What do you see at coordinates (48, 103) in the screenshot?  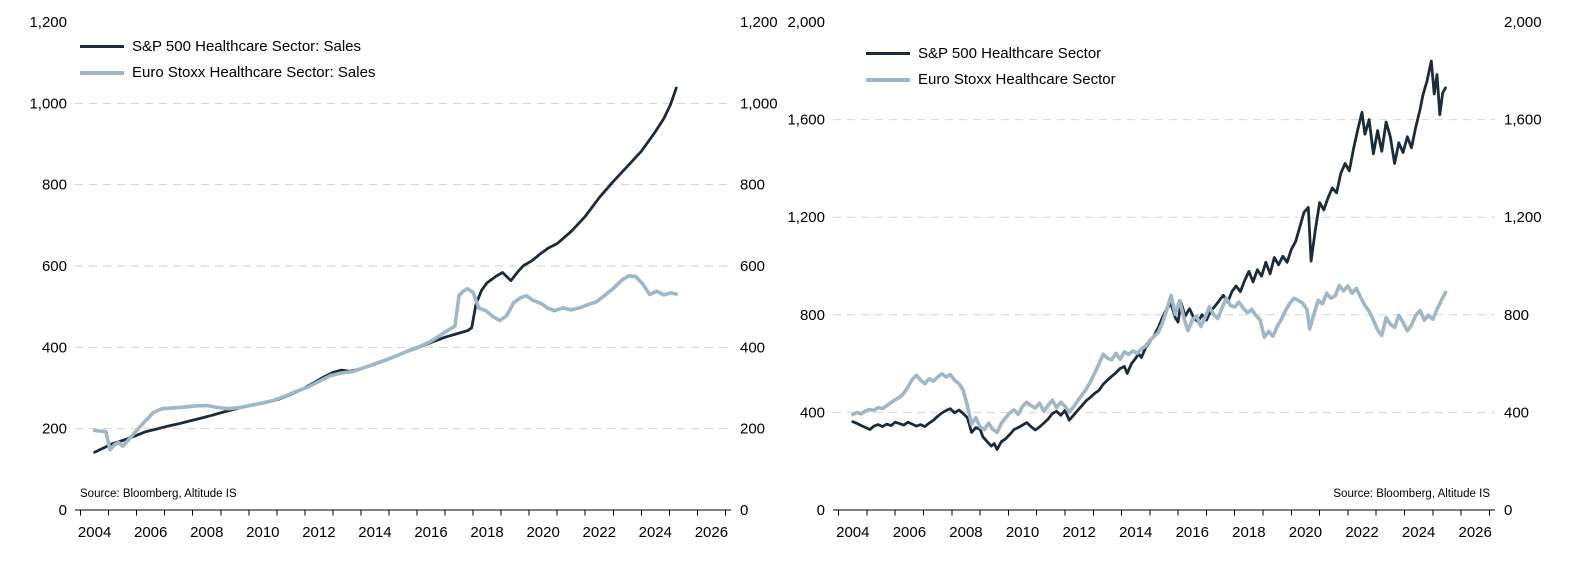 I see `y-axis-tick-label-left: 1,000` at bounding box center [48, 103].